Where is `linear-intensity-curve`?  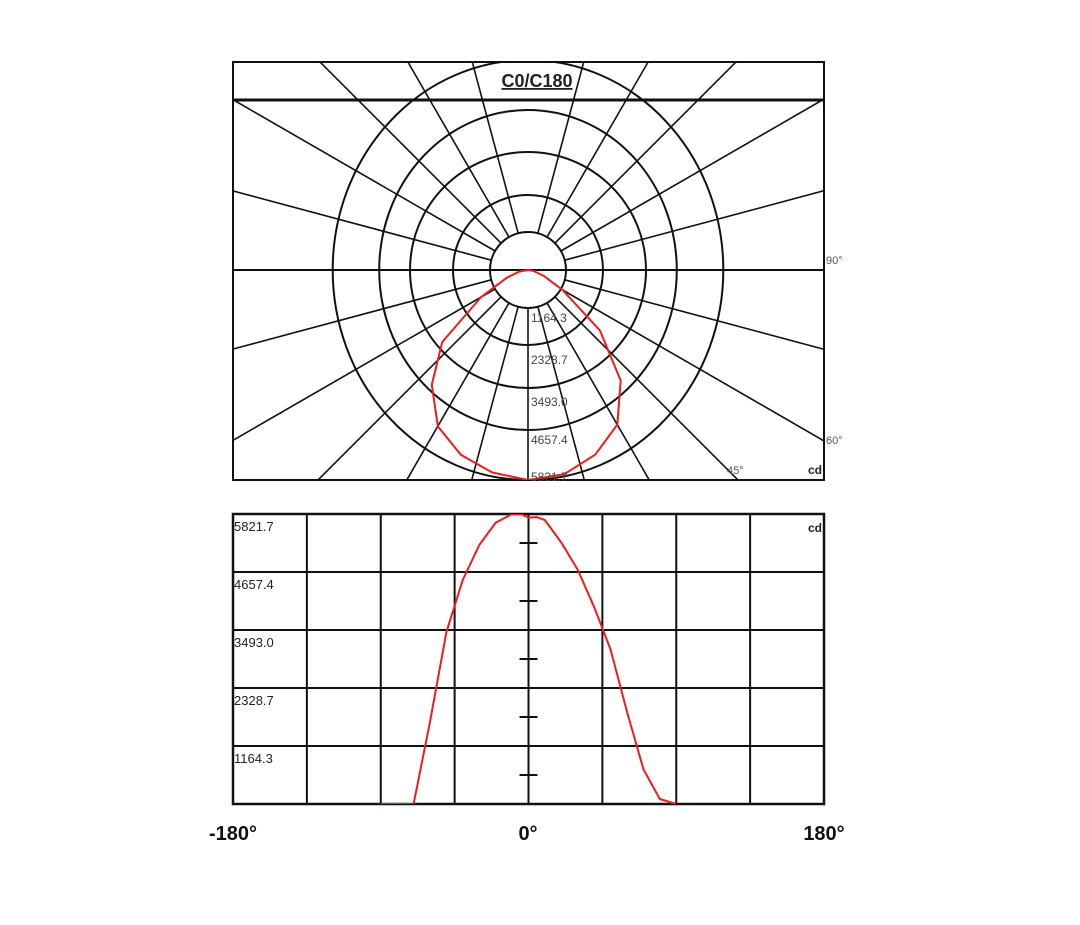 linear-intensity-curve is located at coordinates (528, 659).